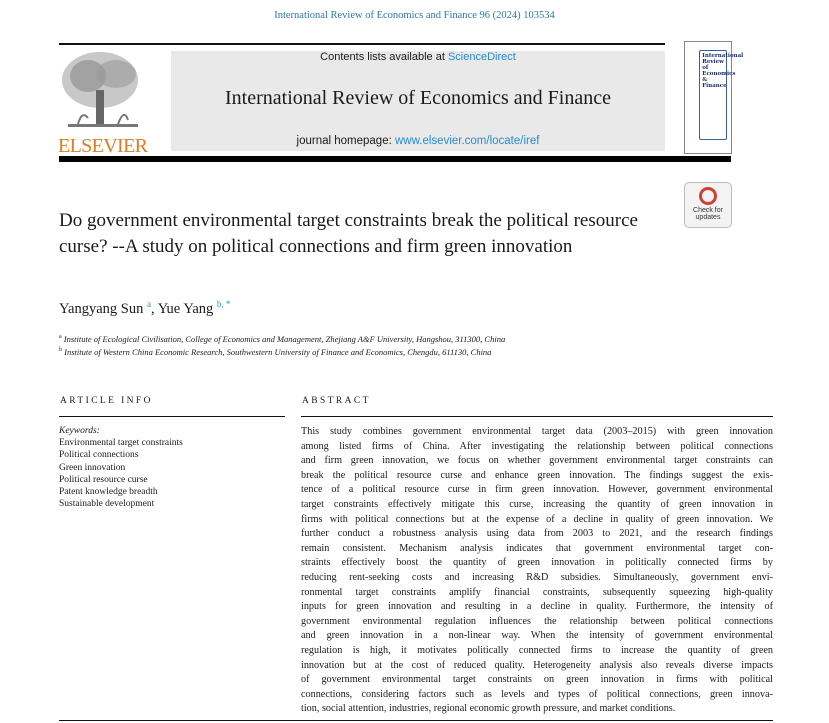 The height and width of the screenshot is (723, 829). What do you see at coordinates (103, 479) in the screenshot?
I see `keyword: Political resource curse` at bounding box center [103, 479].